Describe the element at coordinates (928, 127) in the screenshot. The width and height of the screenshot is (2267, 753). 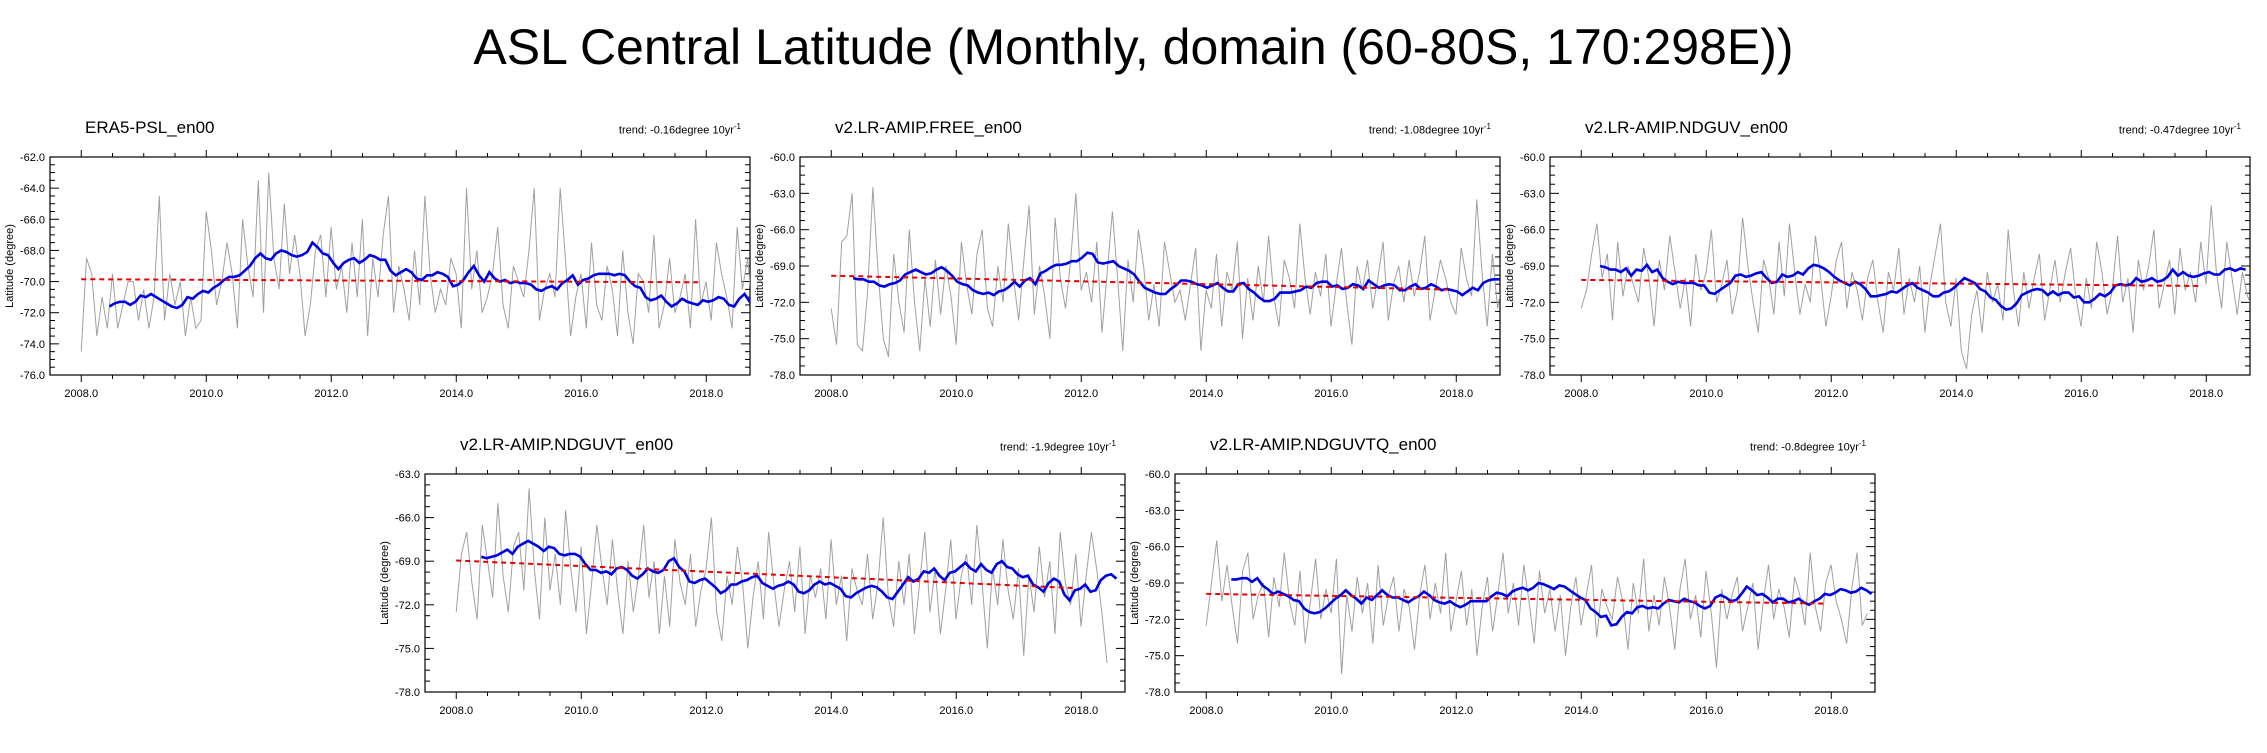
I see `panel-title: v2.LR-AMIP.FREE_en00` at that location.